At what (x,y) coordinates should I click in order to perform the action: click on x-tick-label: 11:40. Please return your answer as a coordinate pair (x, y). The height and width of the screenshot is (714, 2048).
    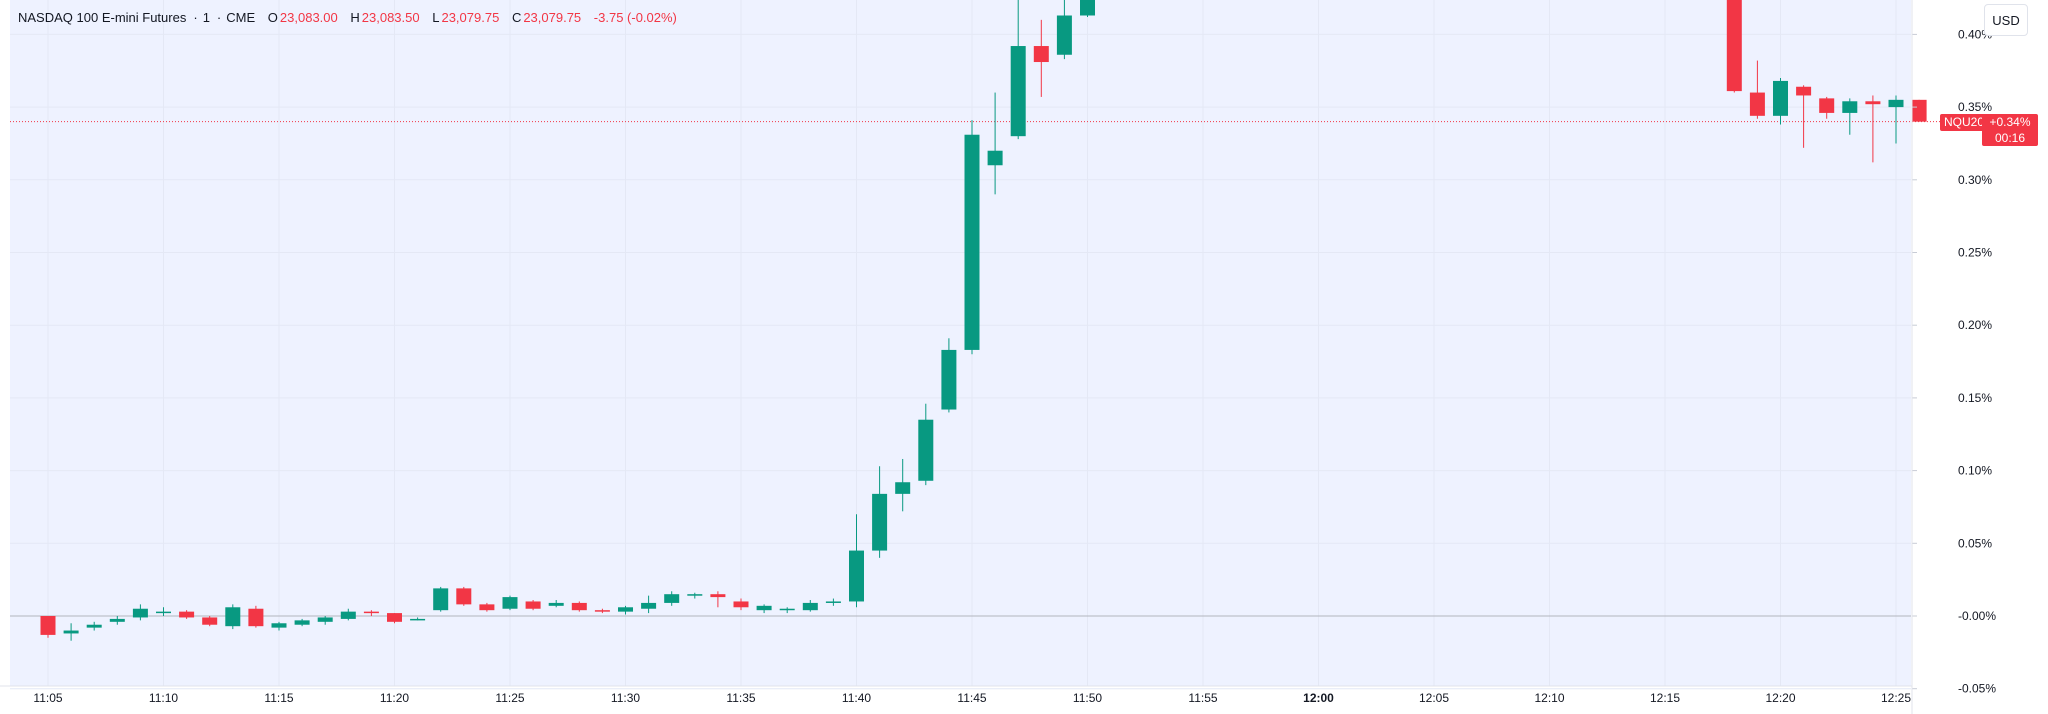
    Looking at the image, I should click on (856, 698).